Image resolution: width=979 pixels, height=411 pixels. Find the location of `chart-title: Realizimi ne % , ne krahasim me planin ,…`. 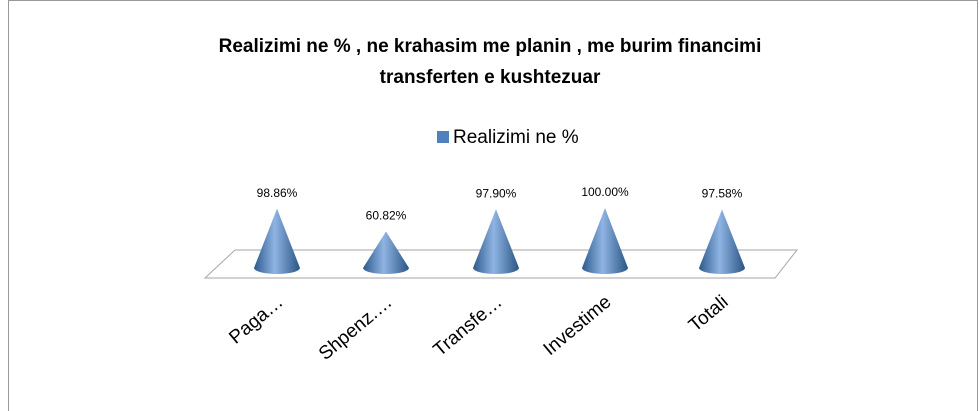

chart-title: Realizimi ne % , ne krahasim me planin ,… is located at coordinates (490, 46).